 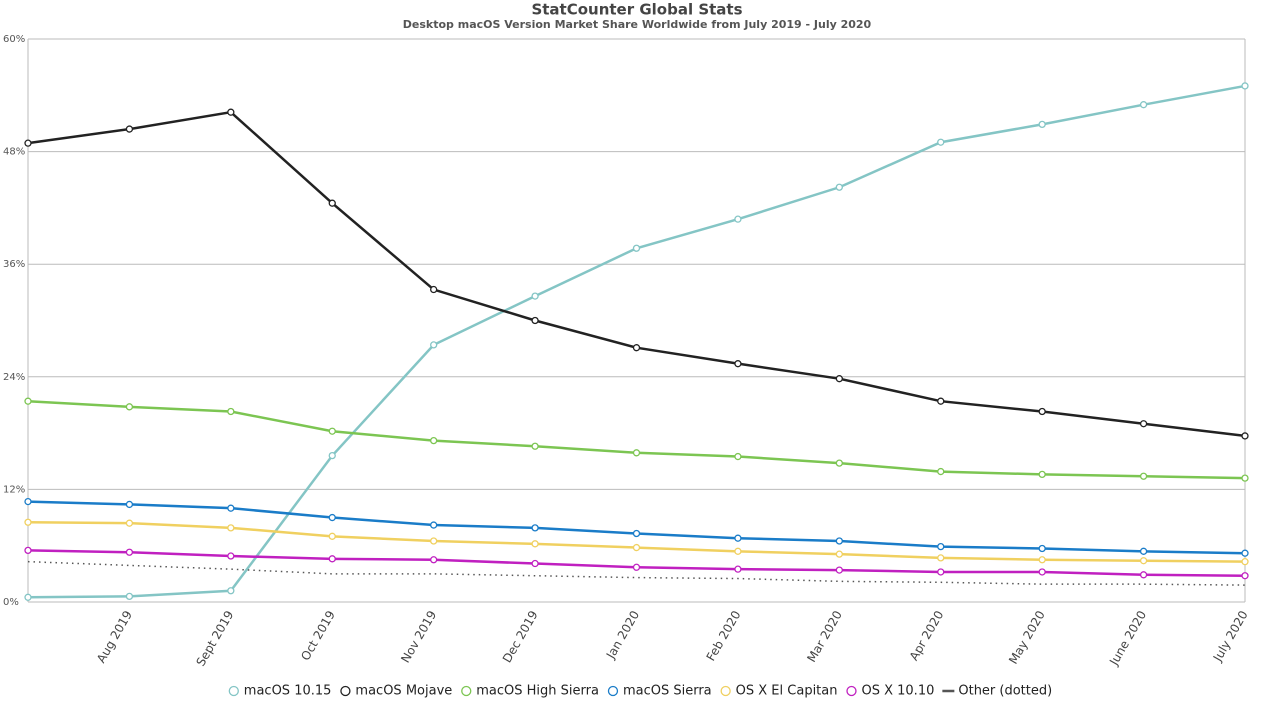 What do you see at coordinates (14, 152) in the screenshot?
I see `y-tick-label: 48%` at bounding box center [14, 152].